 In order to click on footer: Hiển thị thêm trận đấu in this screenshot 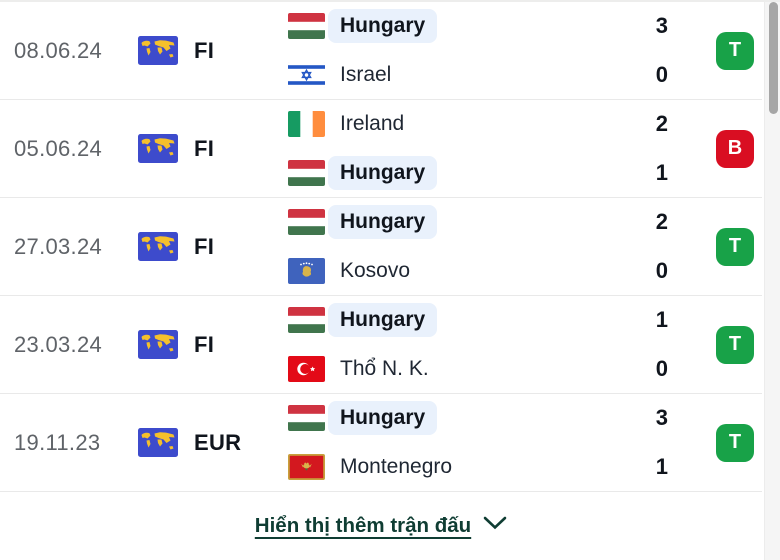, I will do `click(381, 525)`.